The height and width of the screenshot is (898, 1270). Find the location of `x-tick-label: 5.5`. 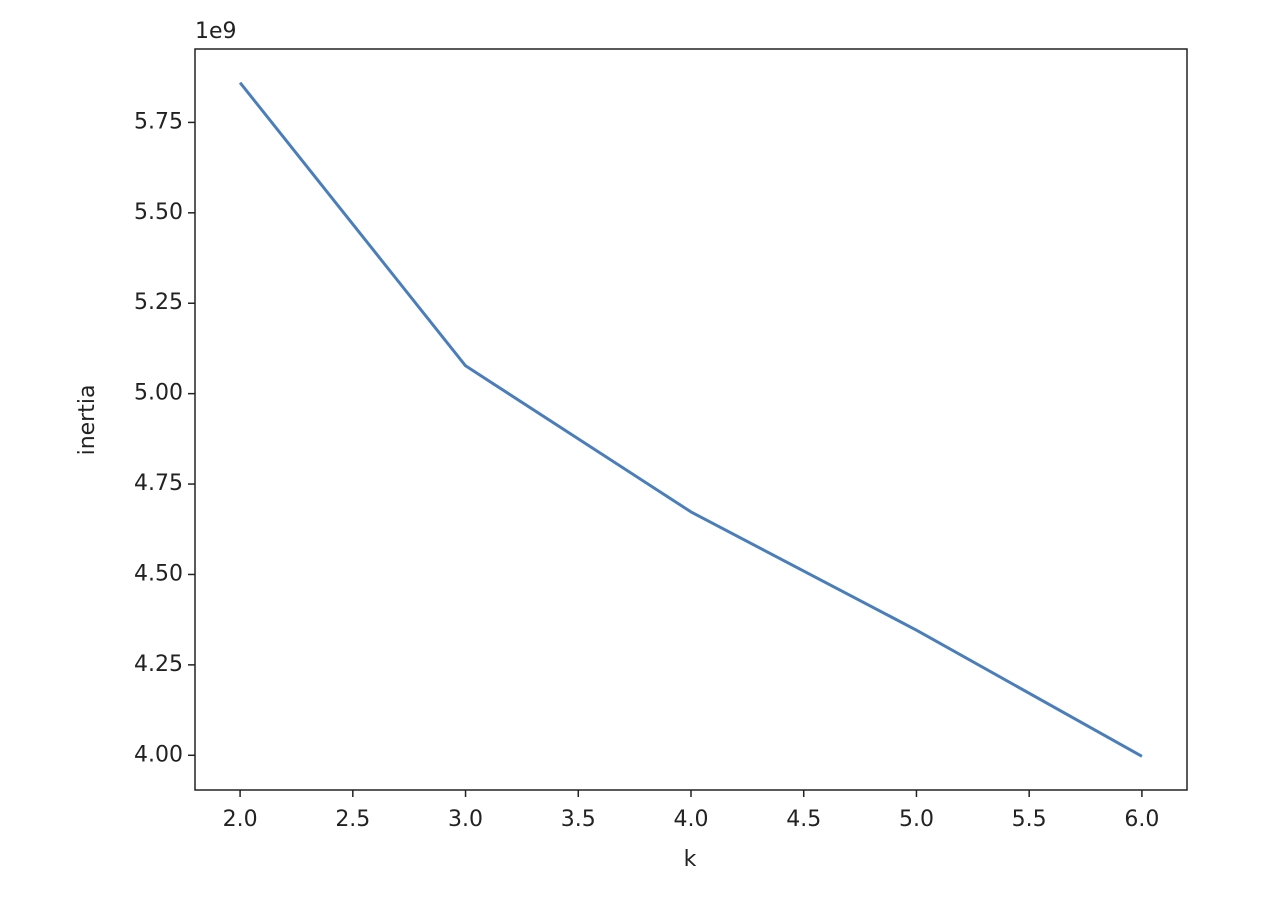

x-tick-label: 5.5 is located at coordinates (1029, 819).